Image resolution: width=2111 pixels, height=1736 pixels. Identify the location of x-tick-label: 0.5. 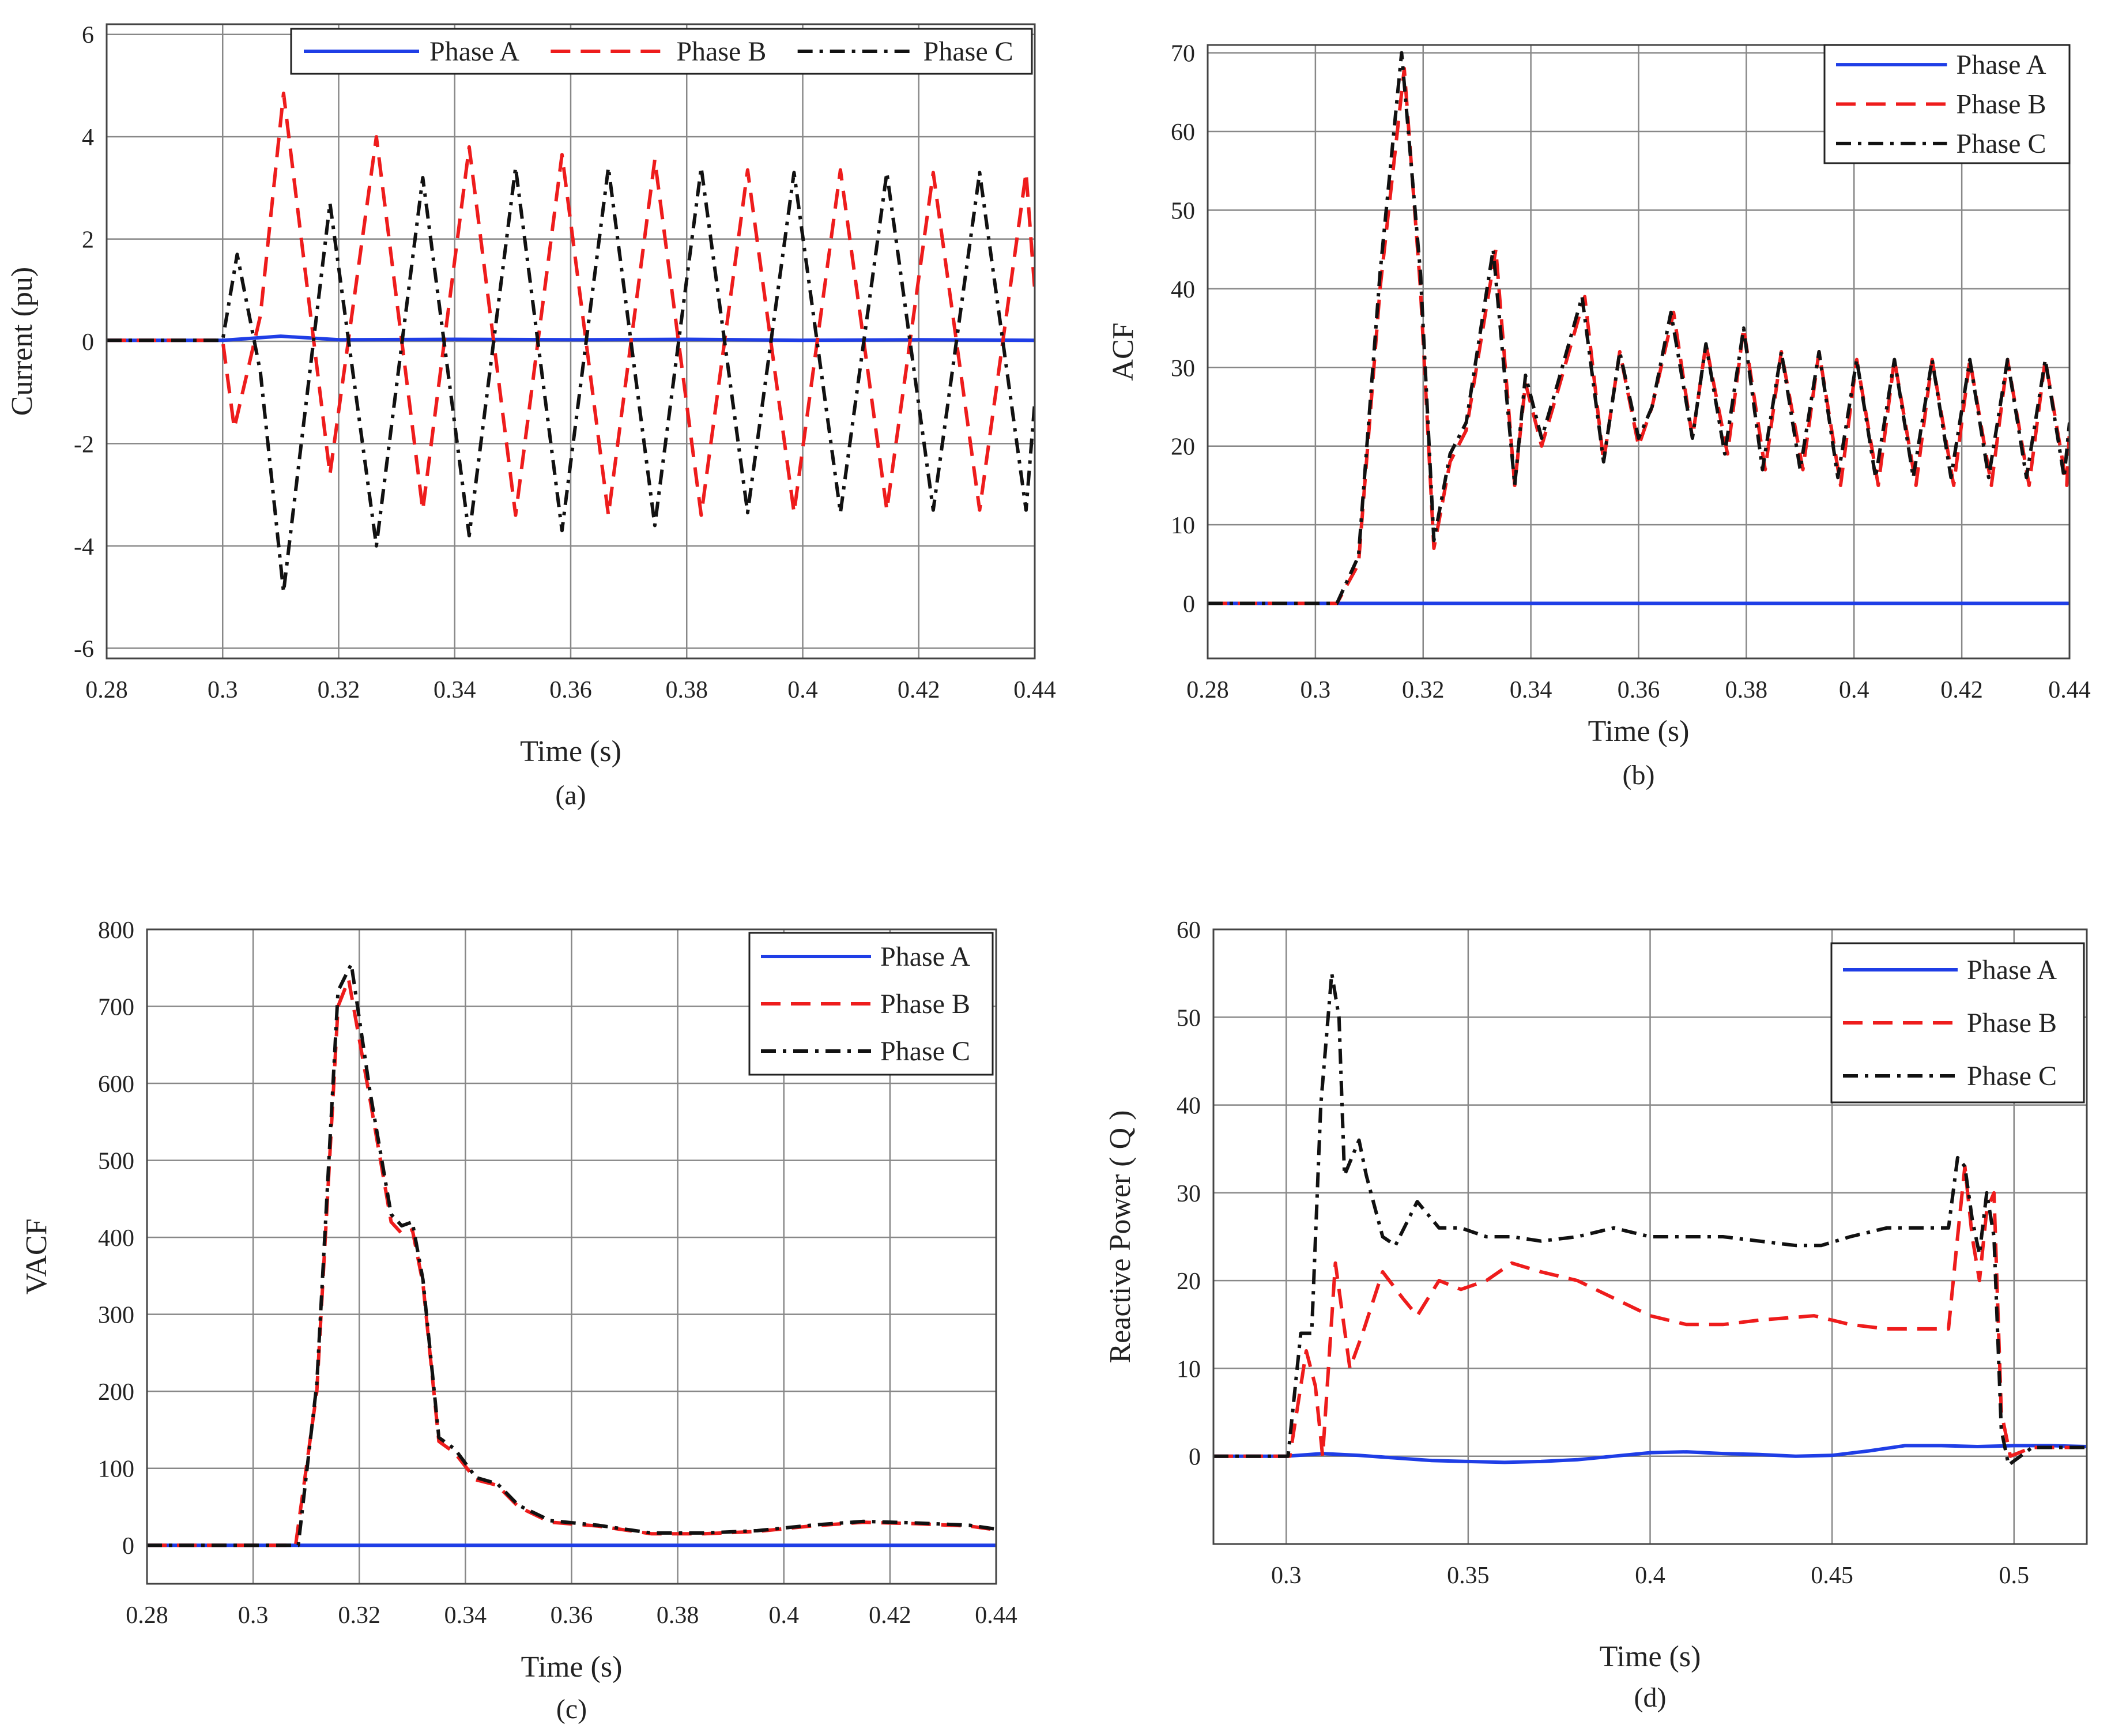
(2014, 1575).